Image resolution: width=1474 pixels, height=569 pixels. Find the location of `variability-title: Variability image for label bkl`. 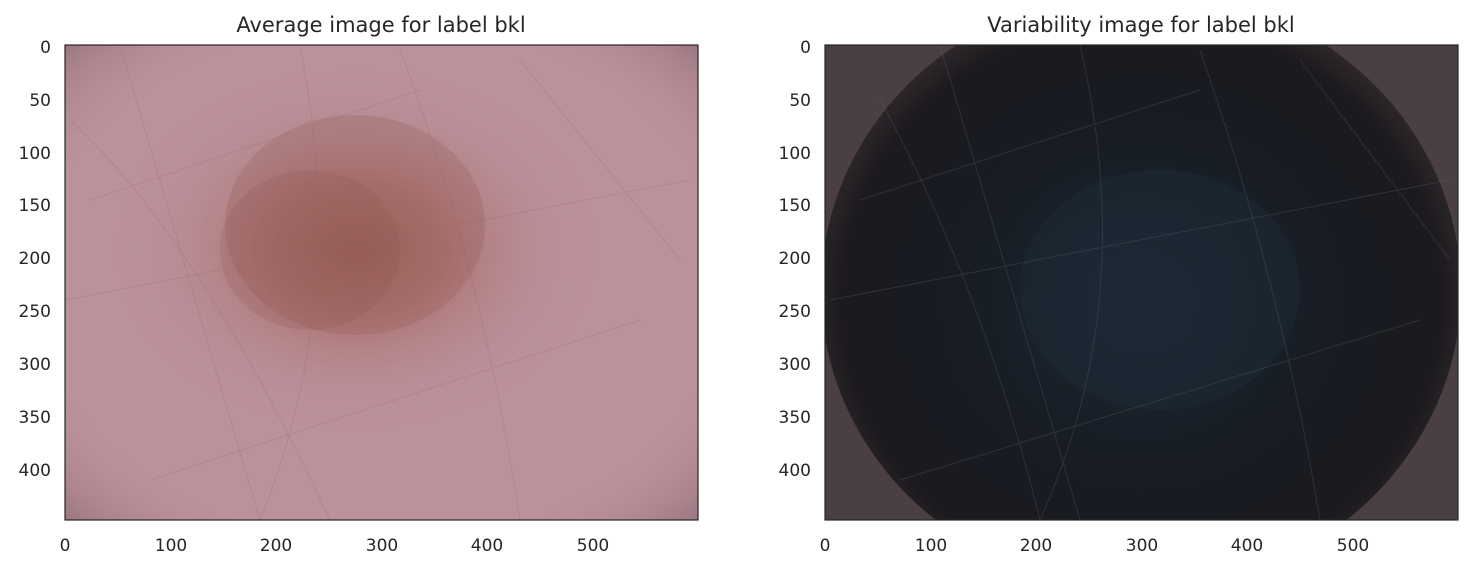

variability-title: Variability image for label bkl is located at coordinates (1141, 25).